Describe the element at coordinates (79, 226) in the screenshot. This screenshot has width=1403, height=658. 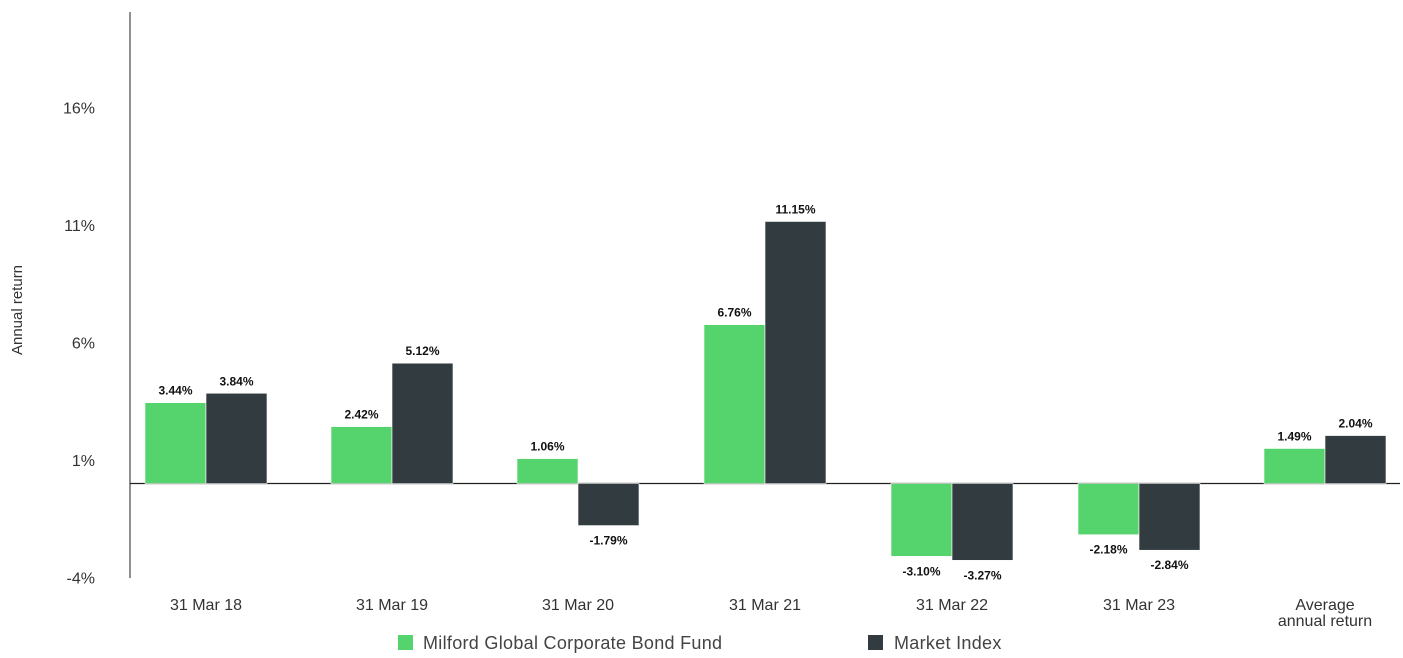
I see `y-tick-label: 11%` at that location.